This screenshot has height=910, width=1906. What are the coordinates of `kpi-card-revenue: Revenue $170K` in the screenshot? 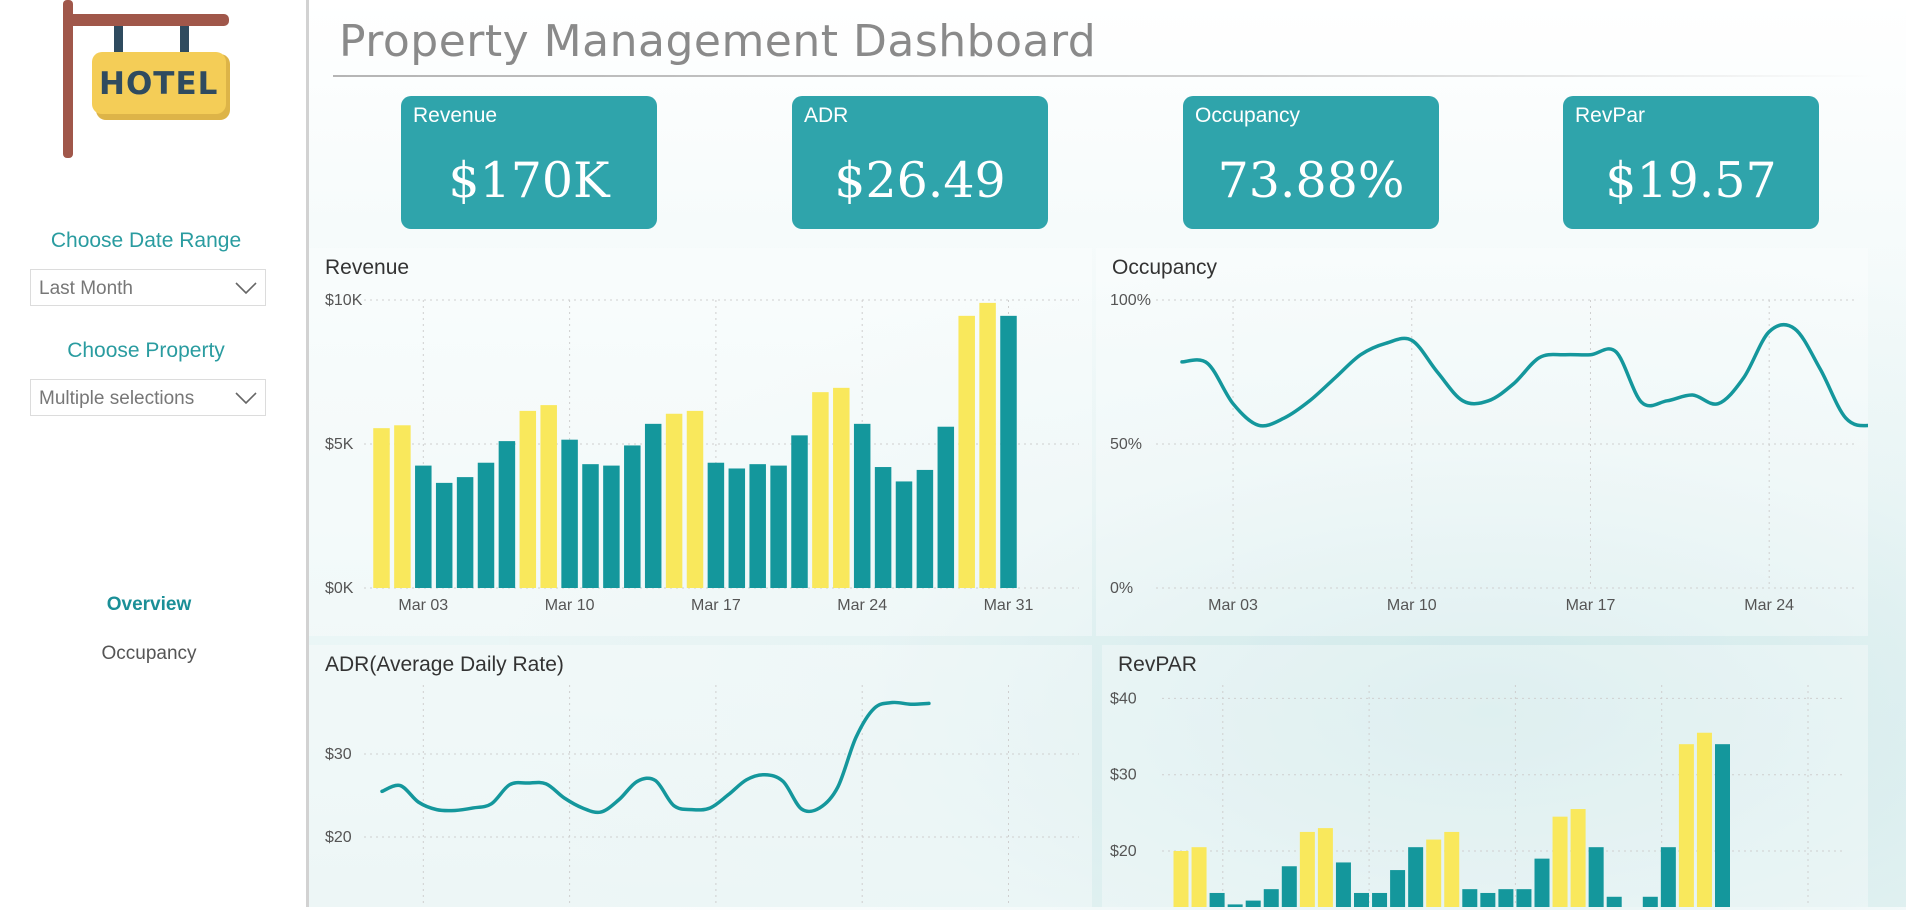 It's located at (529, 162).